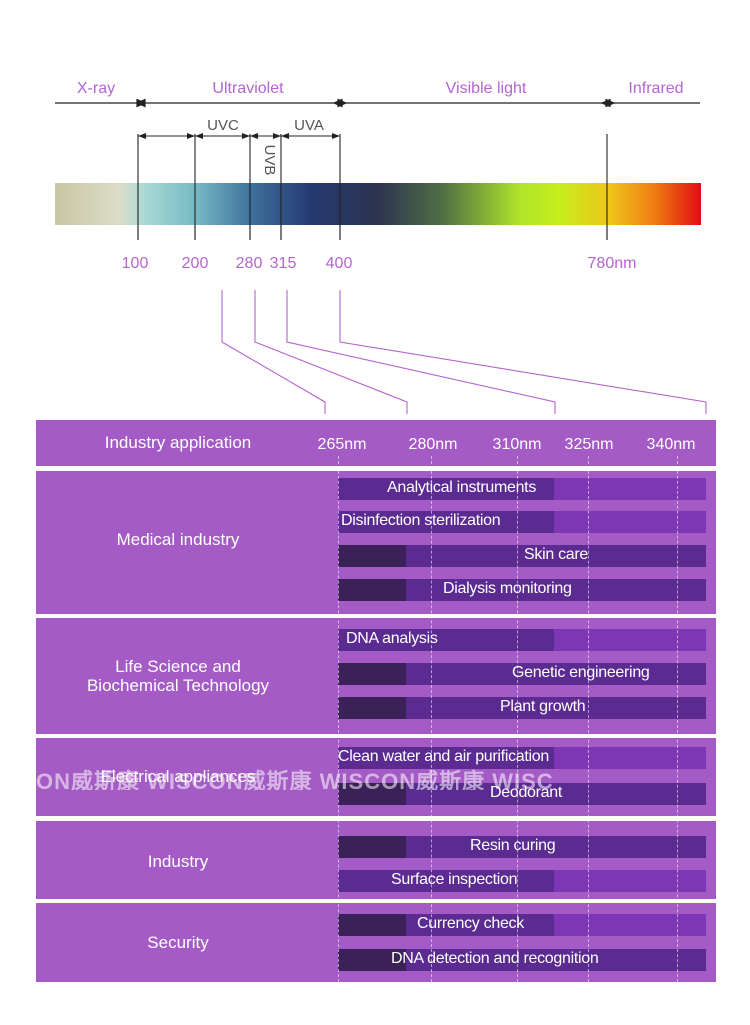  Describe the element at coordinates (421, 520) in the screenshot. I see `application-label: Disinfection sterilization` at that location.